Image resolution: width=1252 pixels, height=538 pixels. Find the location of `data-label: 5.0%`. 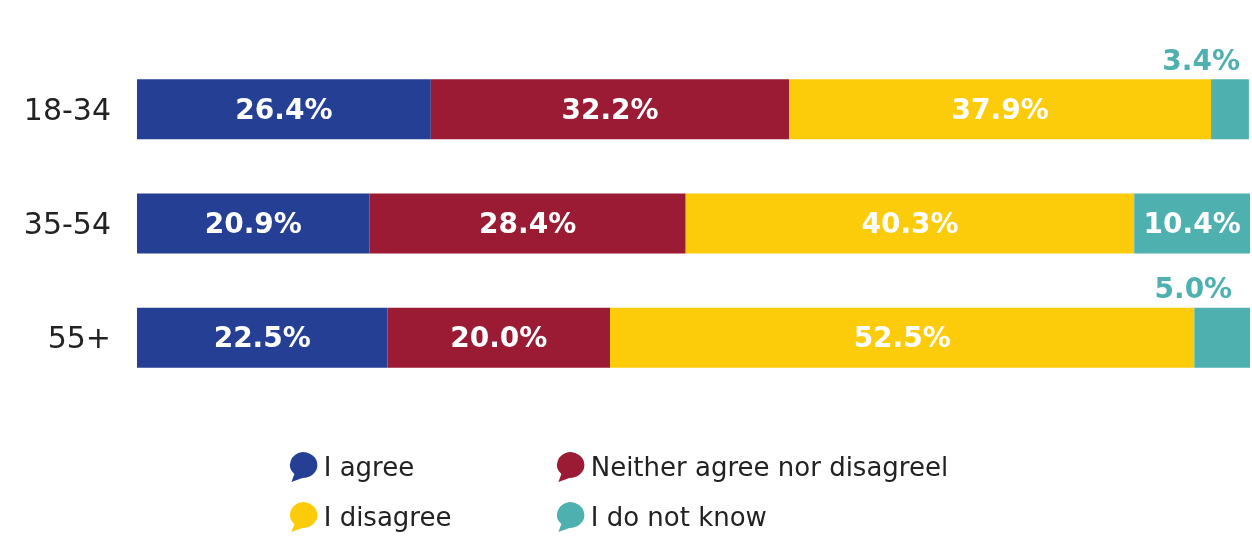

data-label: 5.0% is located at coordinates (1193, 289).